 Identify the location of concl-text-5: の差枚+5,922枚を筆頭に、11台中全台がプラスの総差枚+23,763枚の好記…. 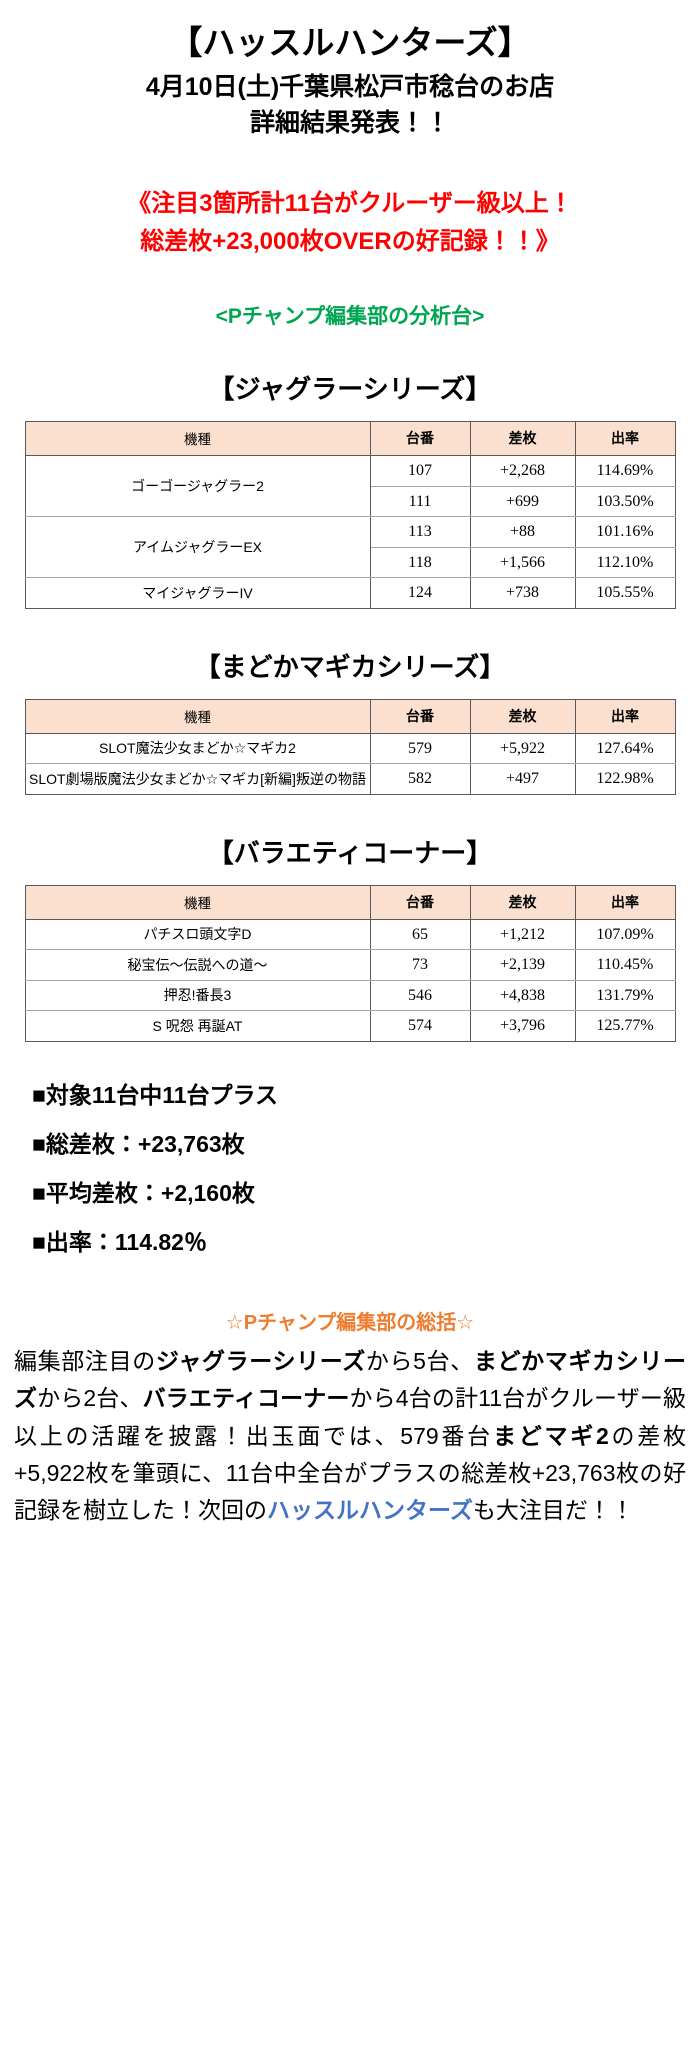
(350, 1473).